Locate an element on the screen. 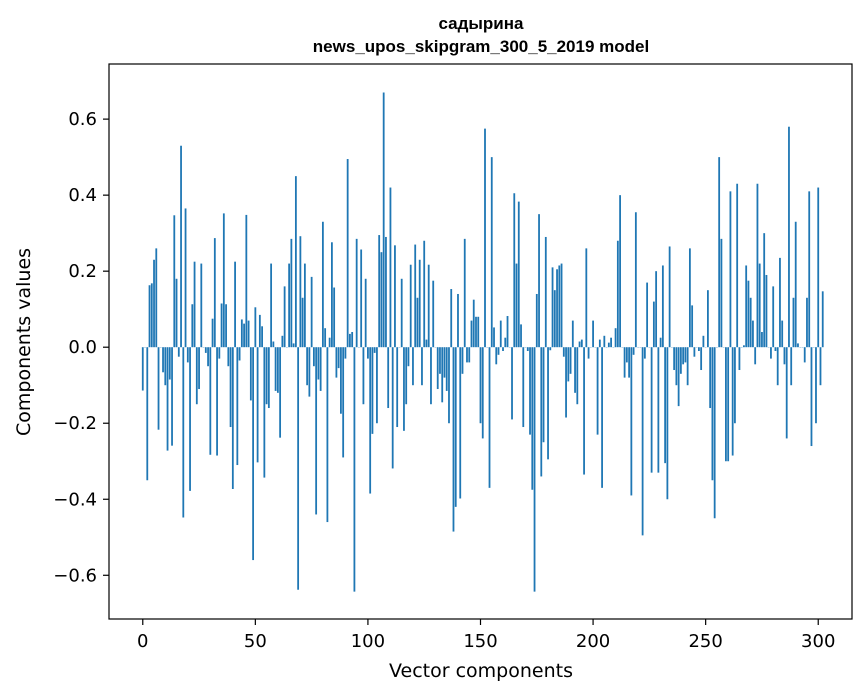 This screenshot has width=867, height=696. x-tick-label: 100 is located at coordinates (368, 641).